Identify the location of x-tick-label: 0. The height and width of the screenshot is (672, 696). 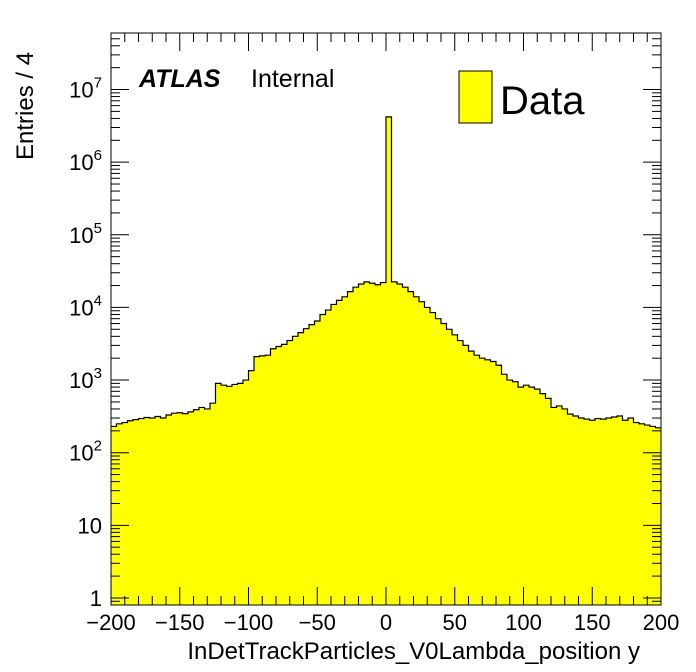
(386, 622).